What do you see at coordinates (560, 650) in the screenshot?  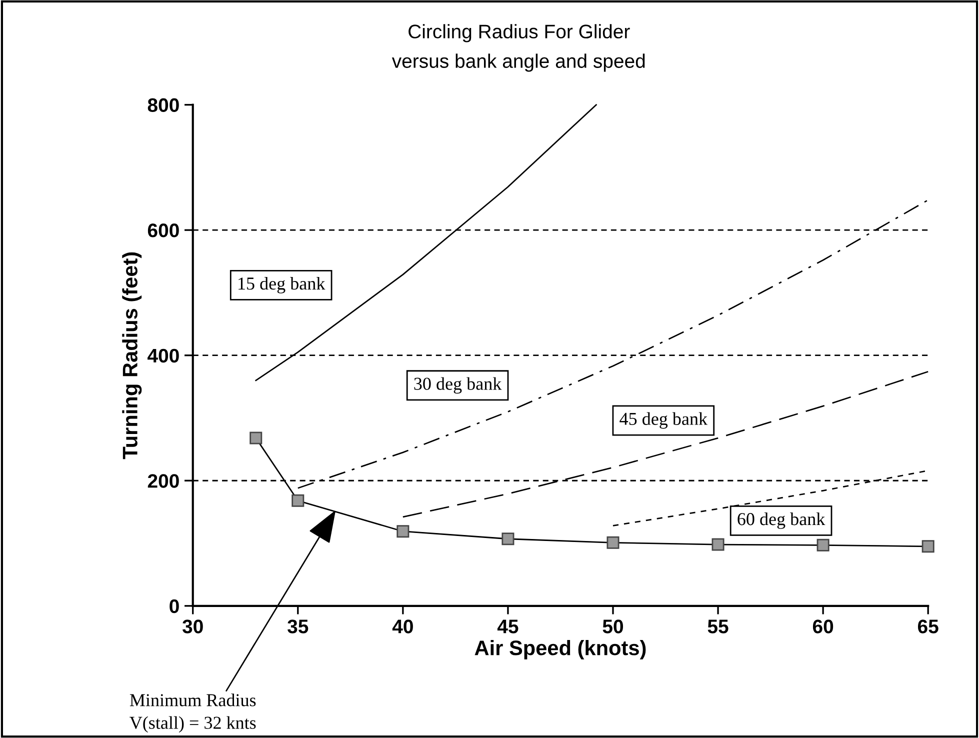 I see `x-axis-title: Air Speed (knots)` at bounding box center [560, 650].